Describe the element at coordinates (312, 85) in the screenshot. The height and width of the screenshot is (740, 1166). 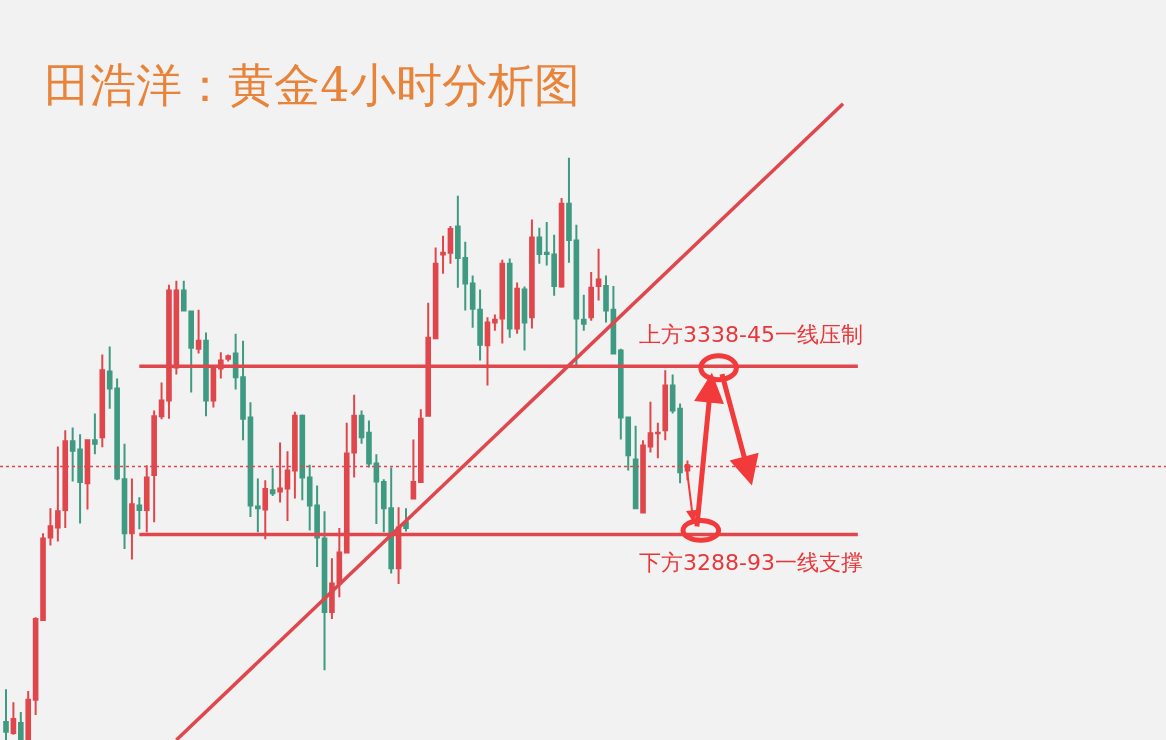
I see `chart-title: 田浩洋：黄金4小时分析图` at that location.